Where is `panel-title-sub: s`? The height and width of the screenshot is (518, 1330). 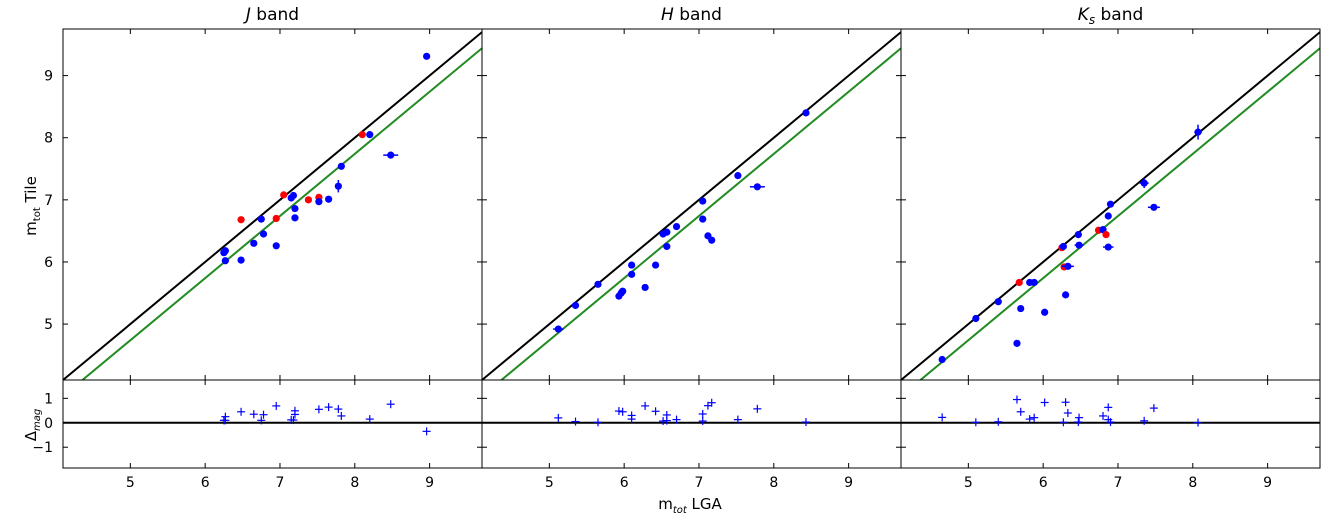 panel-title-sub: s is located at coordinates (1092, 20).